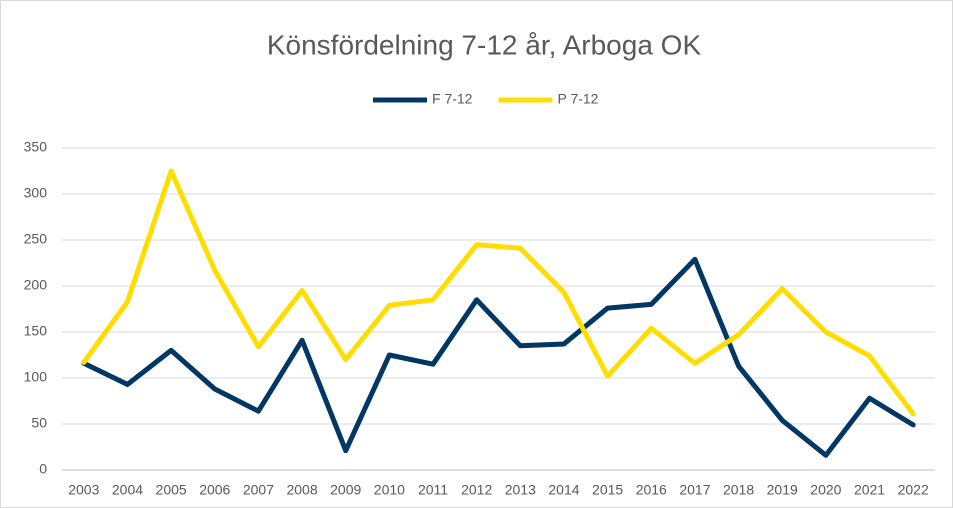 This screenshot has width=953, height=508. Describe the element at coordinates (825, 490) in the screenshot. I see `x-tick-label: 2020` at that location.